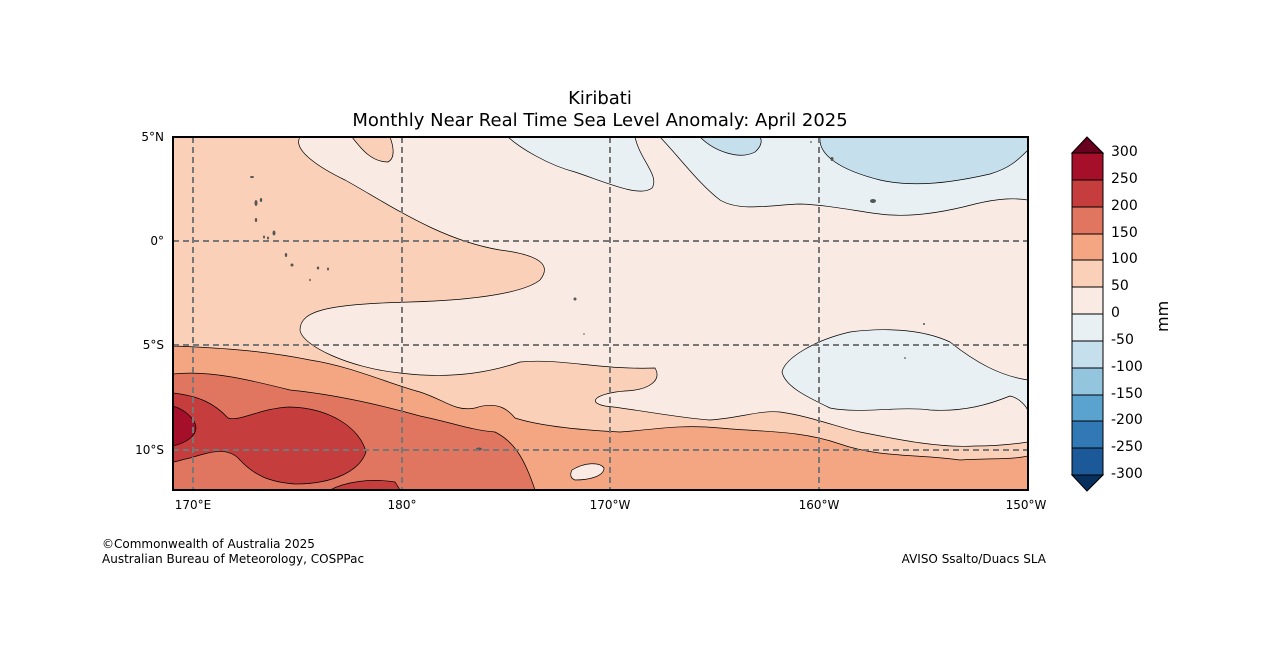 The height and width of the screenshot is (667, 1262). What do you see at coordinates (1087, 381) in the screenshot?
I see `colorbar-swatch-minus150-minus100` at bounding box center [1087, 381].